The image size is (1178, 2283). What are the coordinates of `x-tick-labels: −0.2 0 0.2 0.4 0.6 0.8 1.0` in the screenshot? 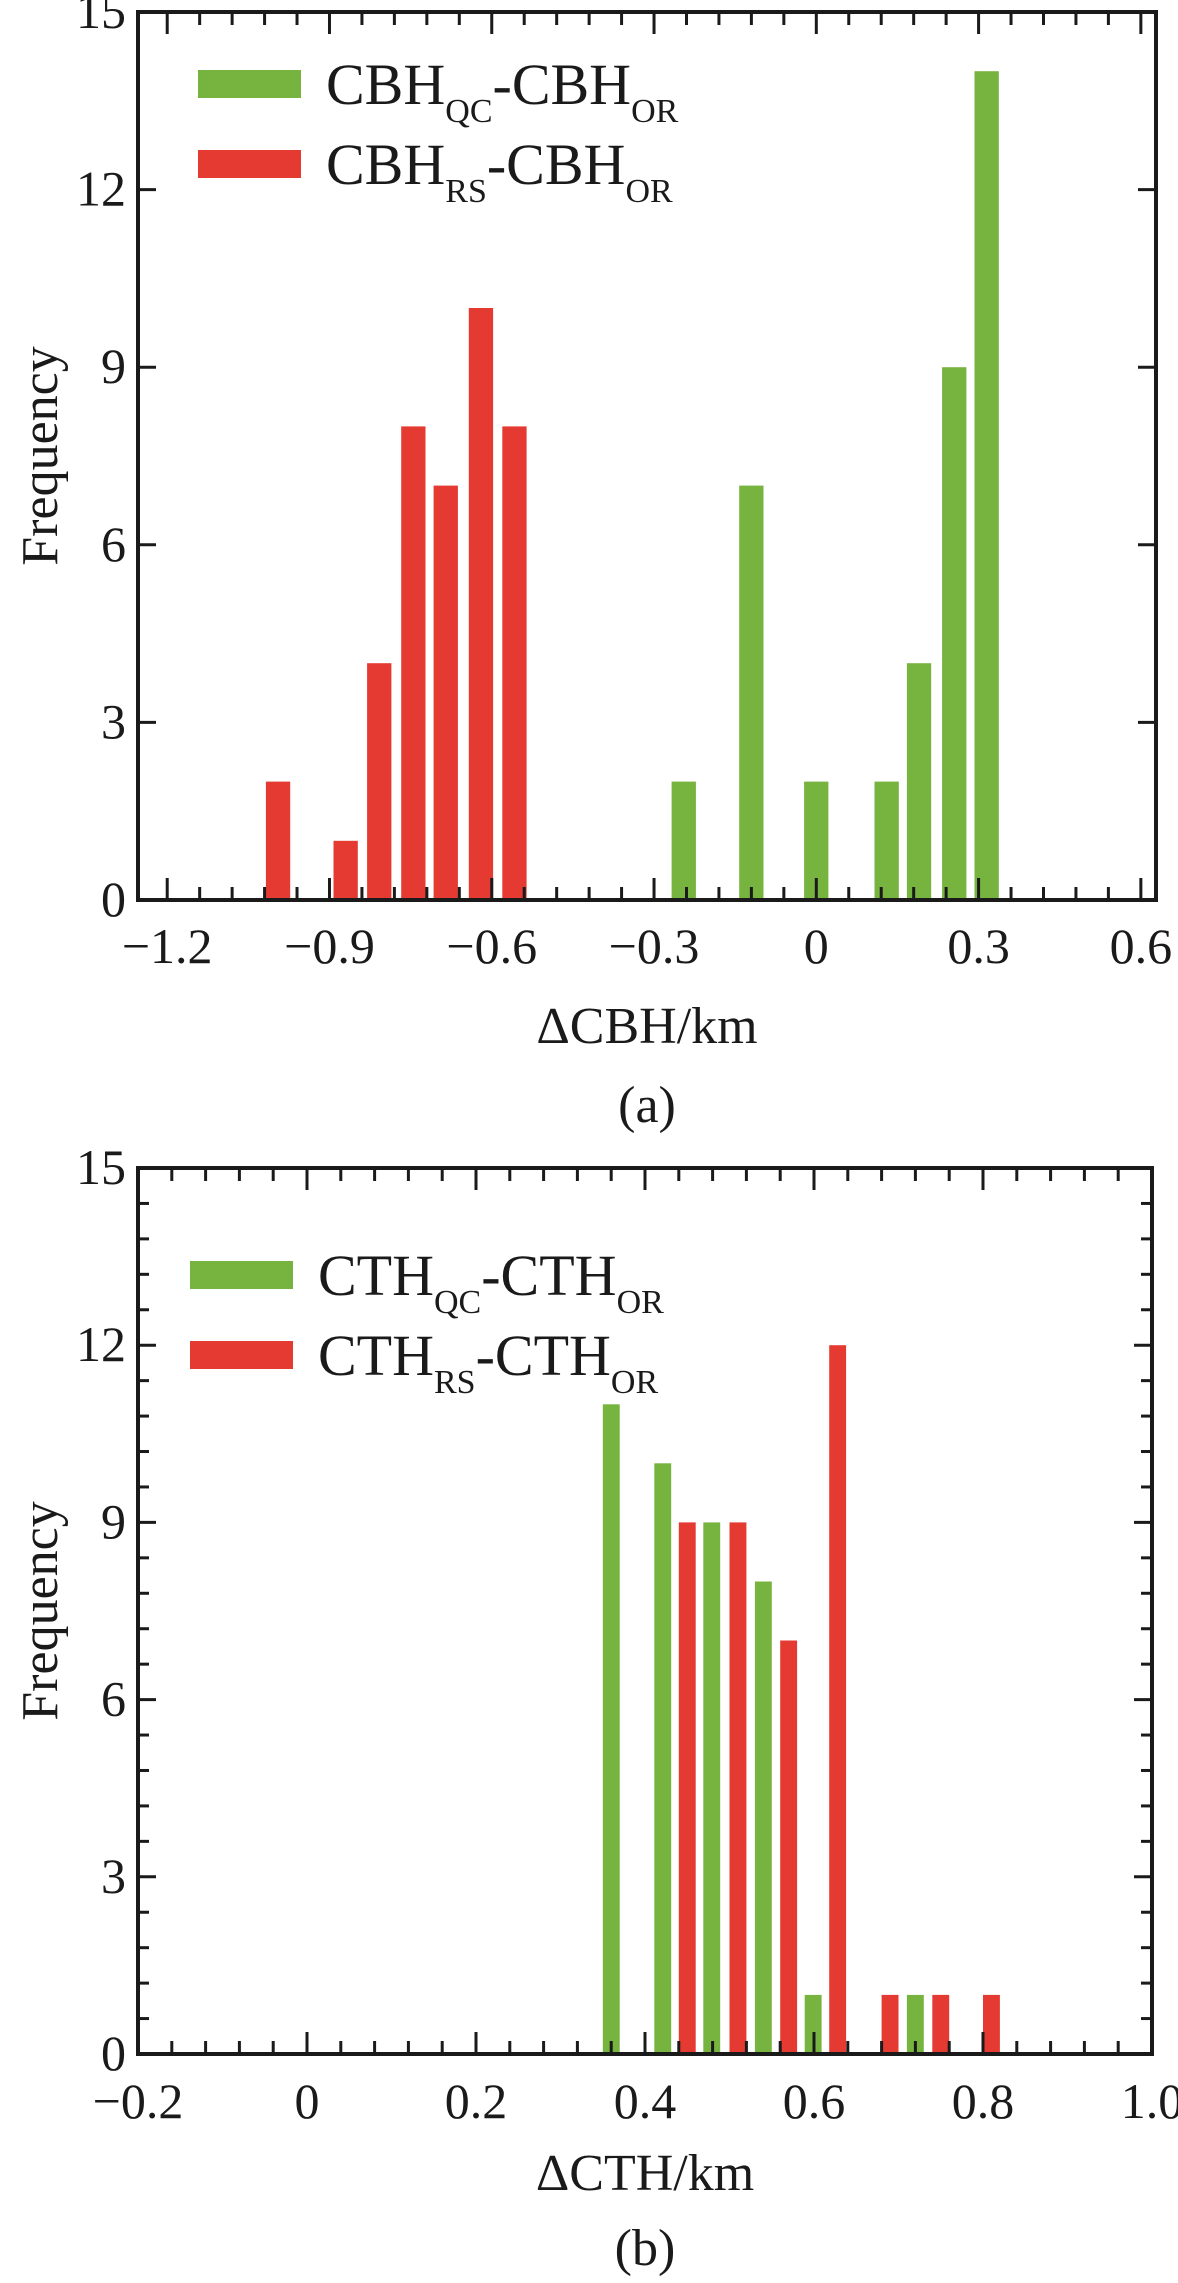 It's located at (635, 2101).